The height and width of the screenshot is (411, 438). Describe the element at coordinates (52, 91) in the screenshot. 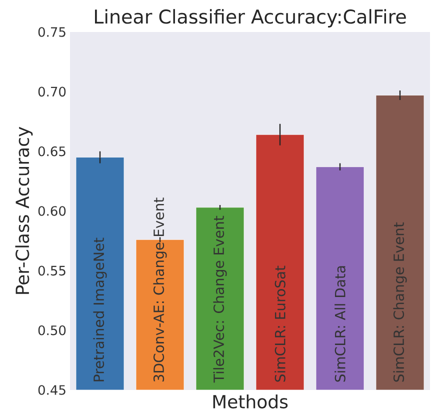

I see `y-tick-label: 0.70` at that location.